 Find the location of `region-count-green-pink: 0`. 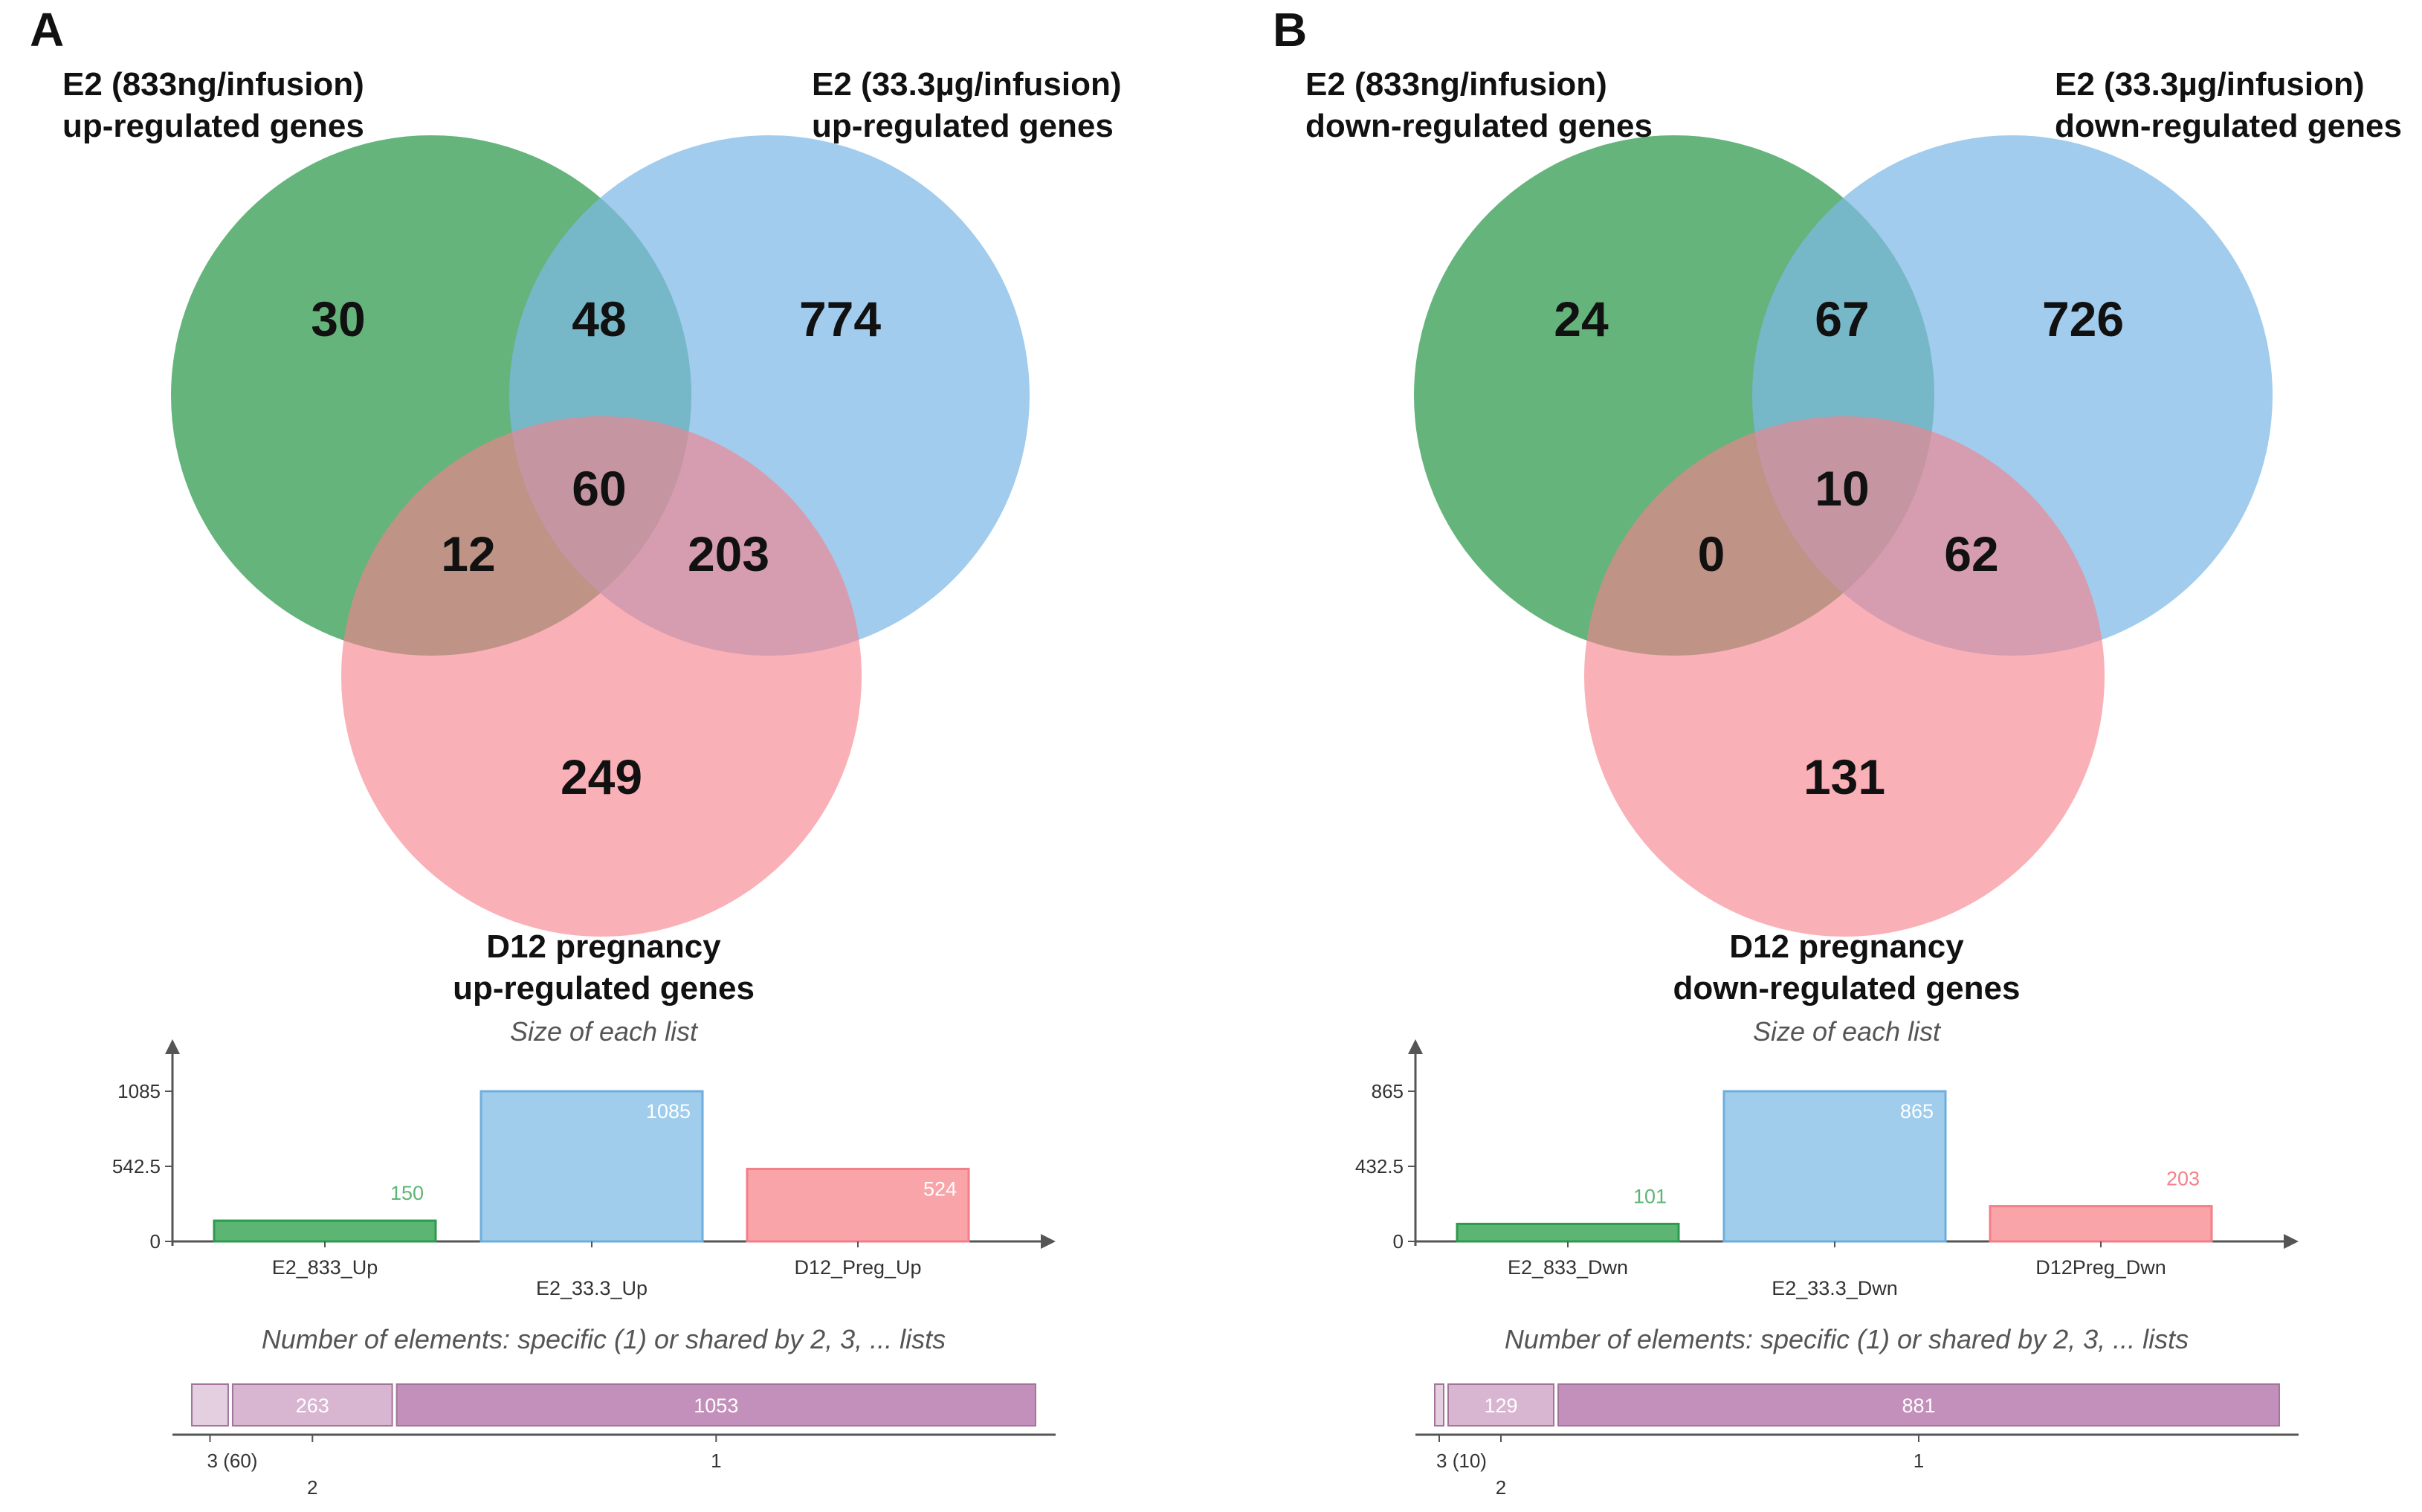

region-count-green-pink: 0 is located at coordinates (1711, 554).